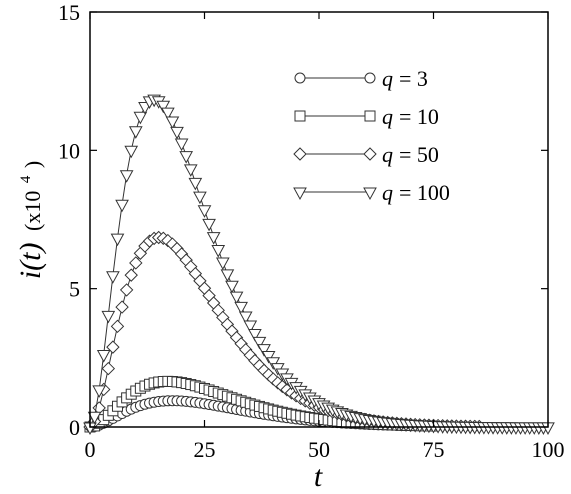  I want to click on x-tick-label: 25, so click(205, 449).